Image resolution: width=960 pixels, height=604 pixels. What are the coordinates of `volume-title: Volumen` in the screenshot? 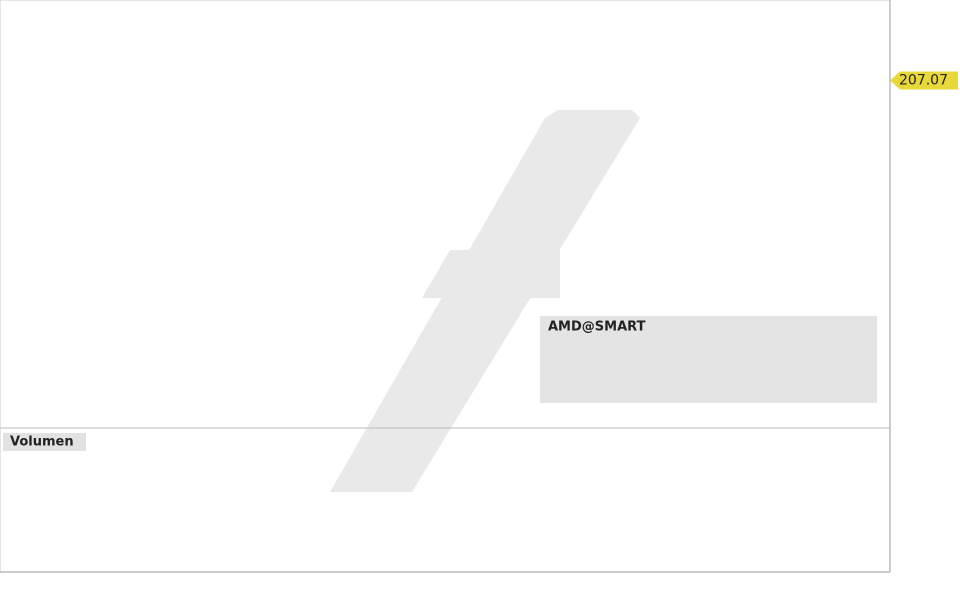 It's located at (42, 442).